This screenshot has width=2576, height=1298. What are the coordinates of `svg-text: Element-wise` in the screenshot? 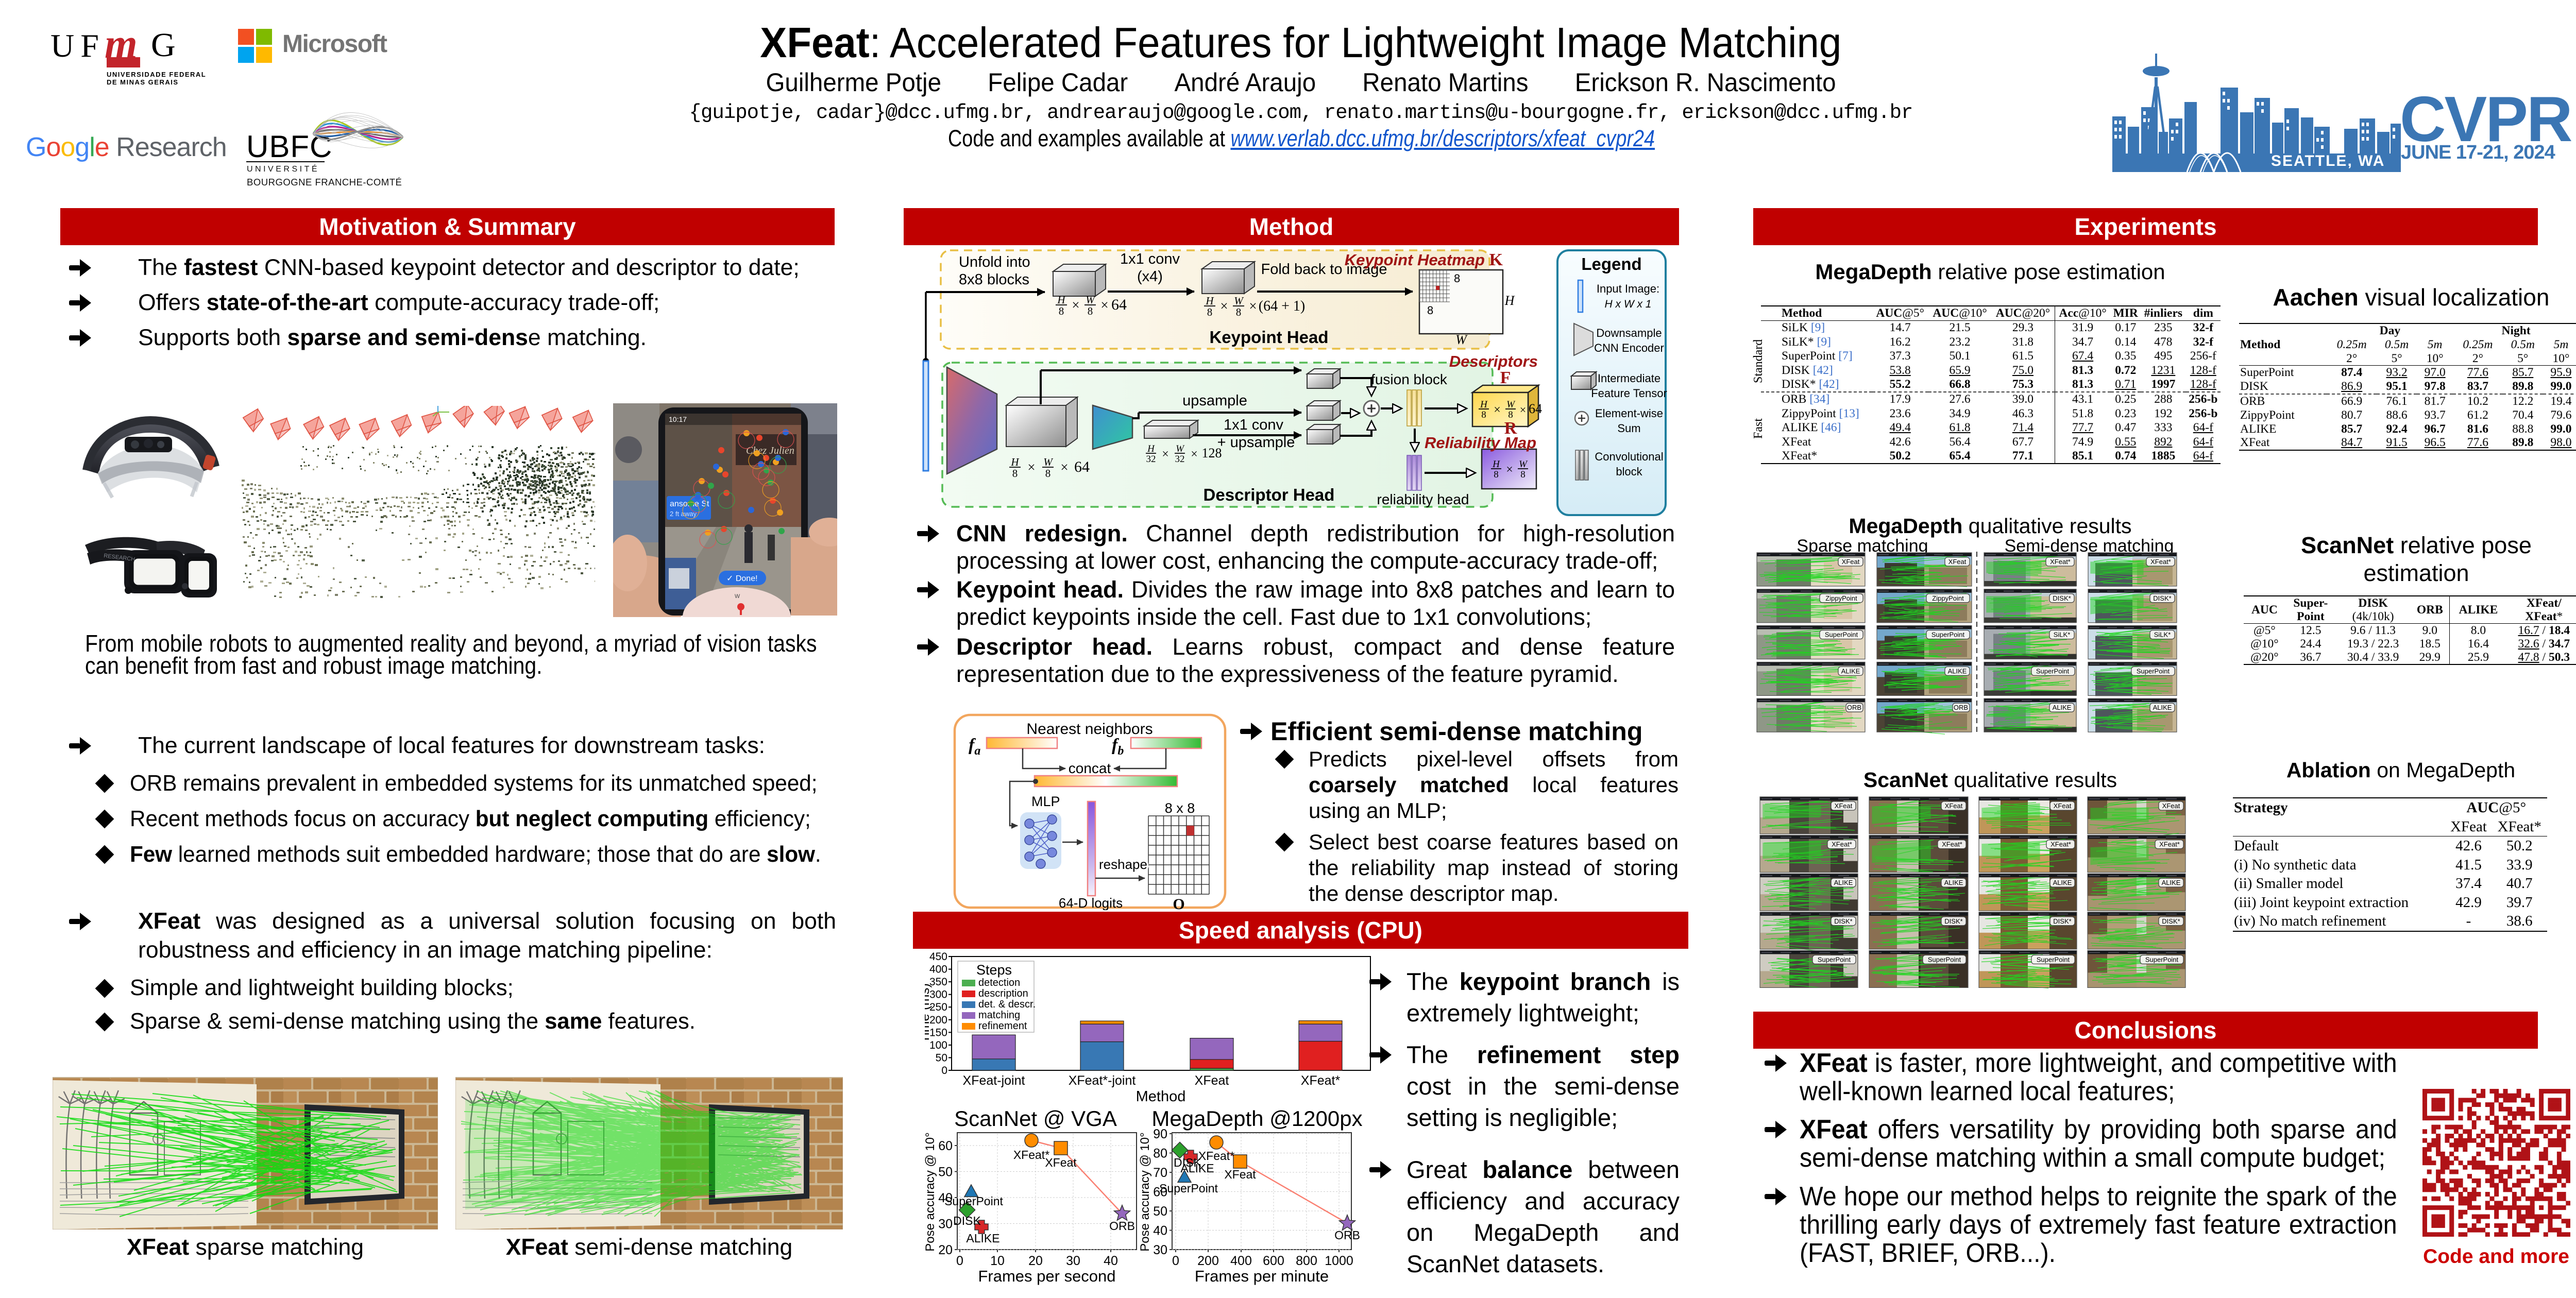 It's located at (1629, 413).